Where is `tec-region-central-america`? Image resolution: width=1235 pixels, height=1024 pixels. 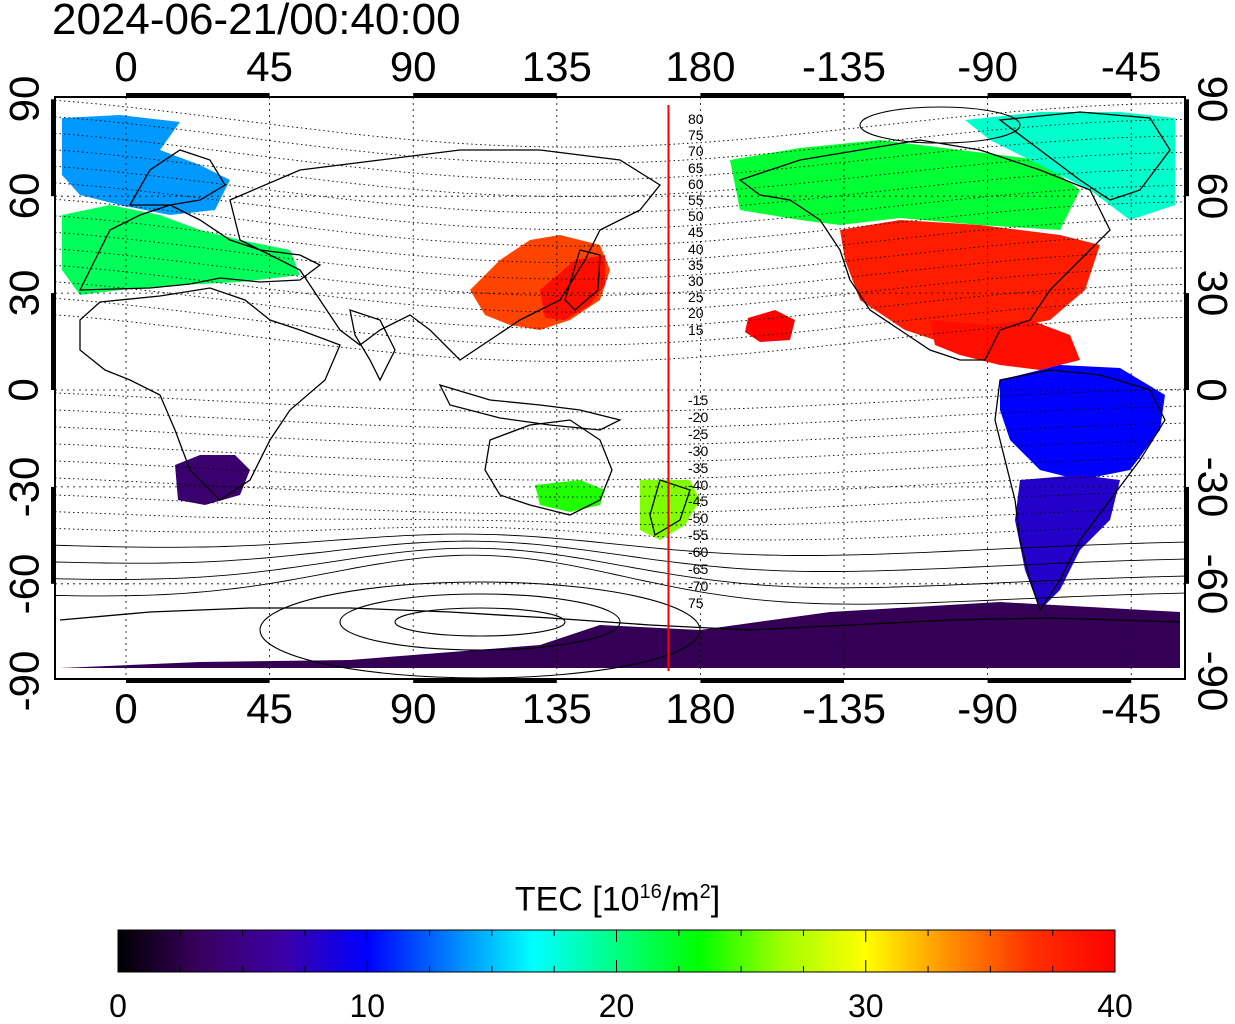
tec-region-central-america is located at coordinates (1005, 345).